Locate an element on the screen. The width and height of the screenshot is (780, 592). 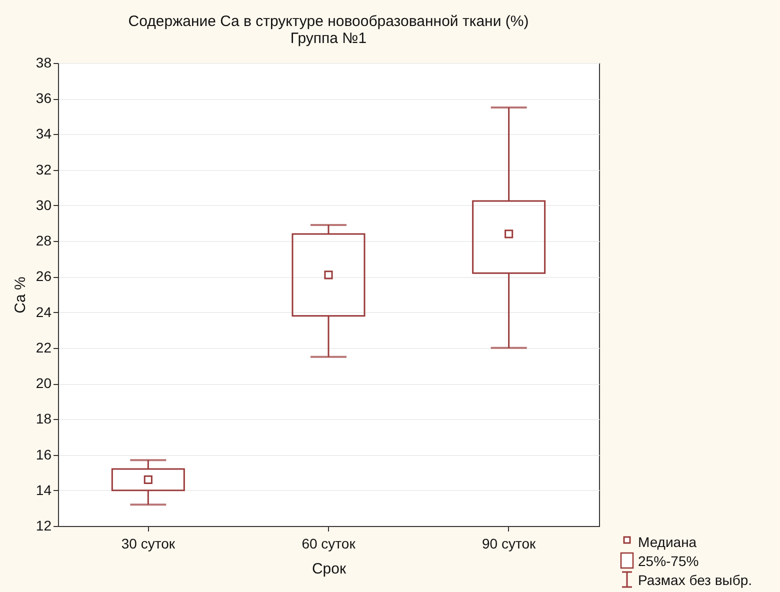
x-tick-label: 90 суток is located at coordinates (509, 544).